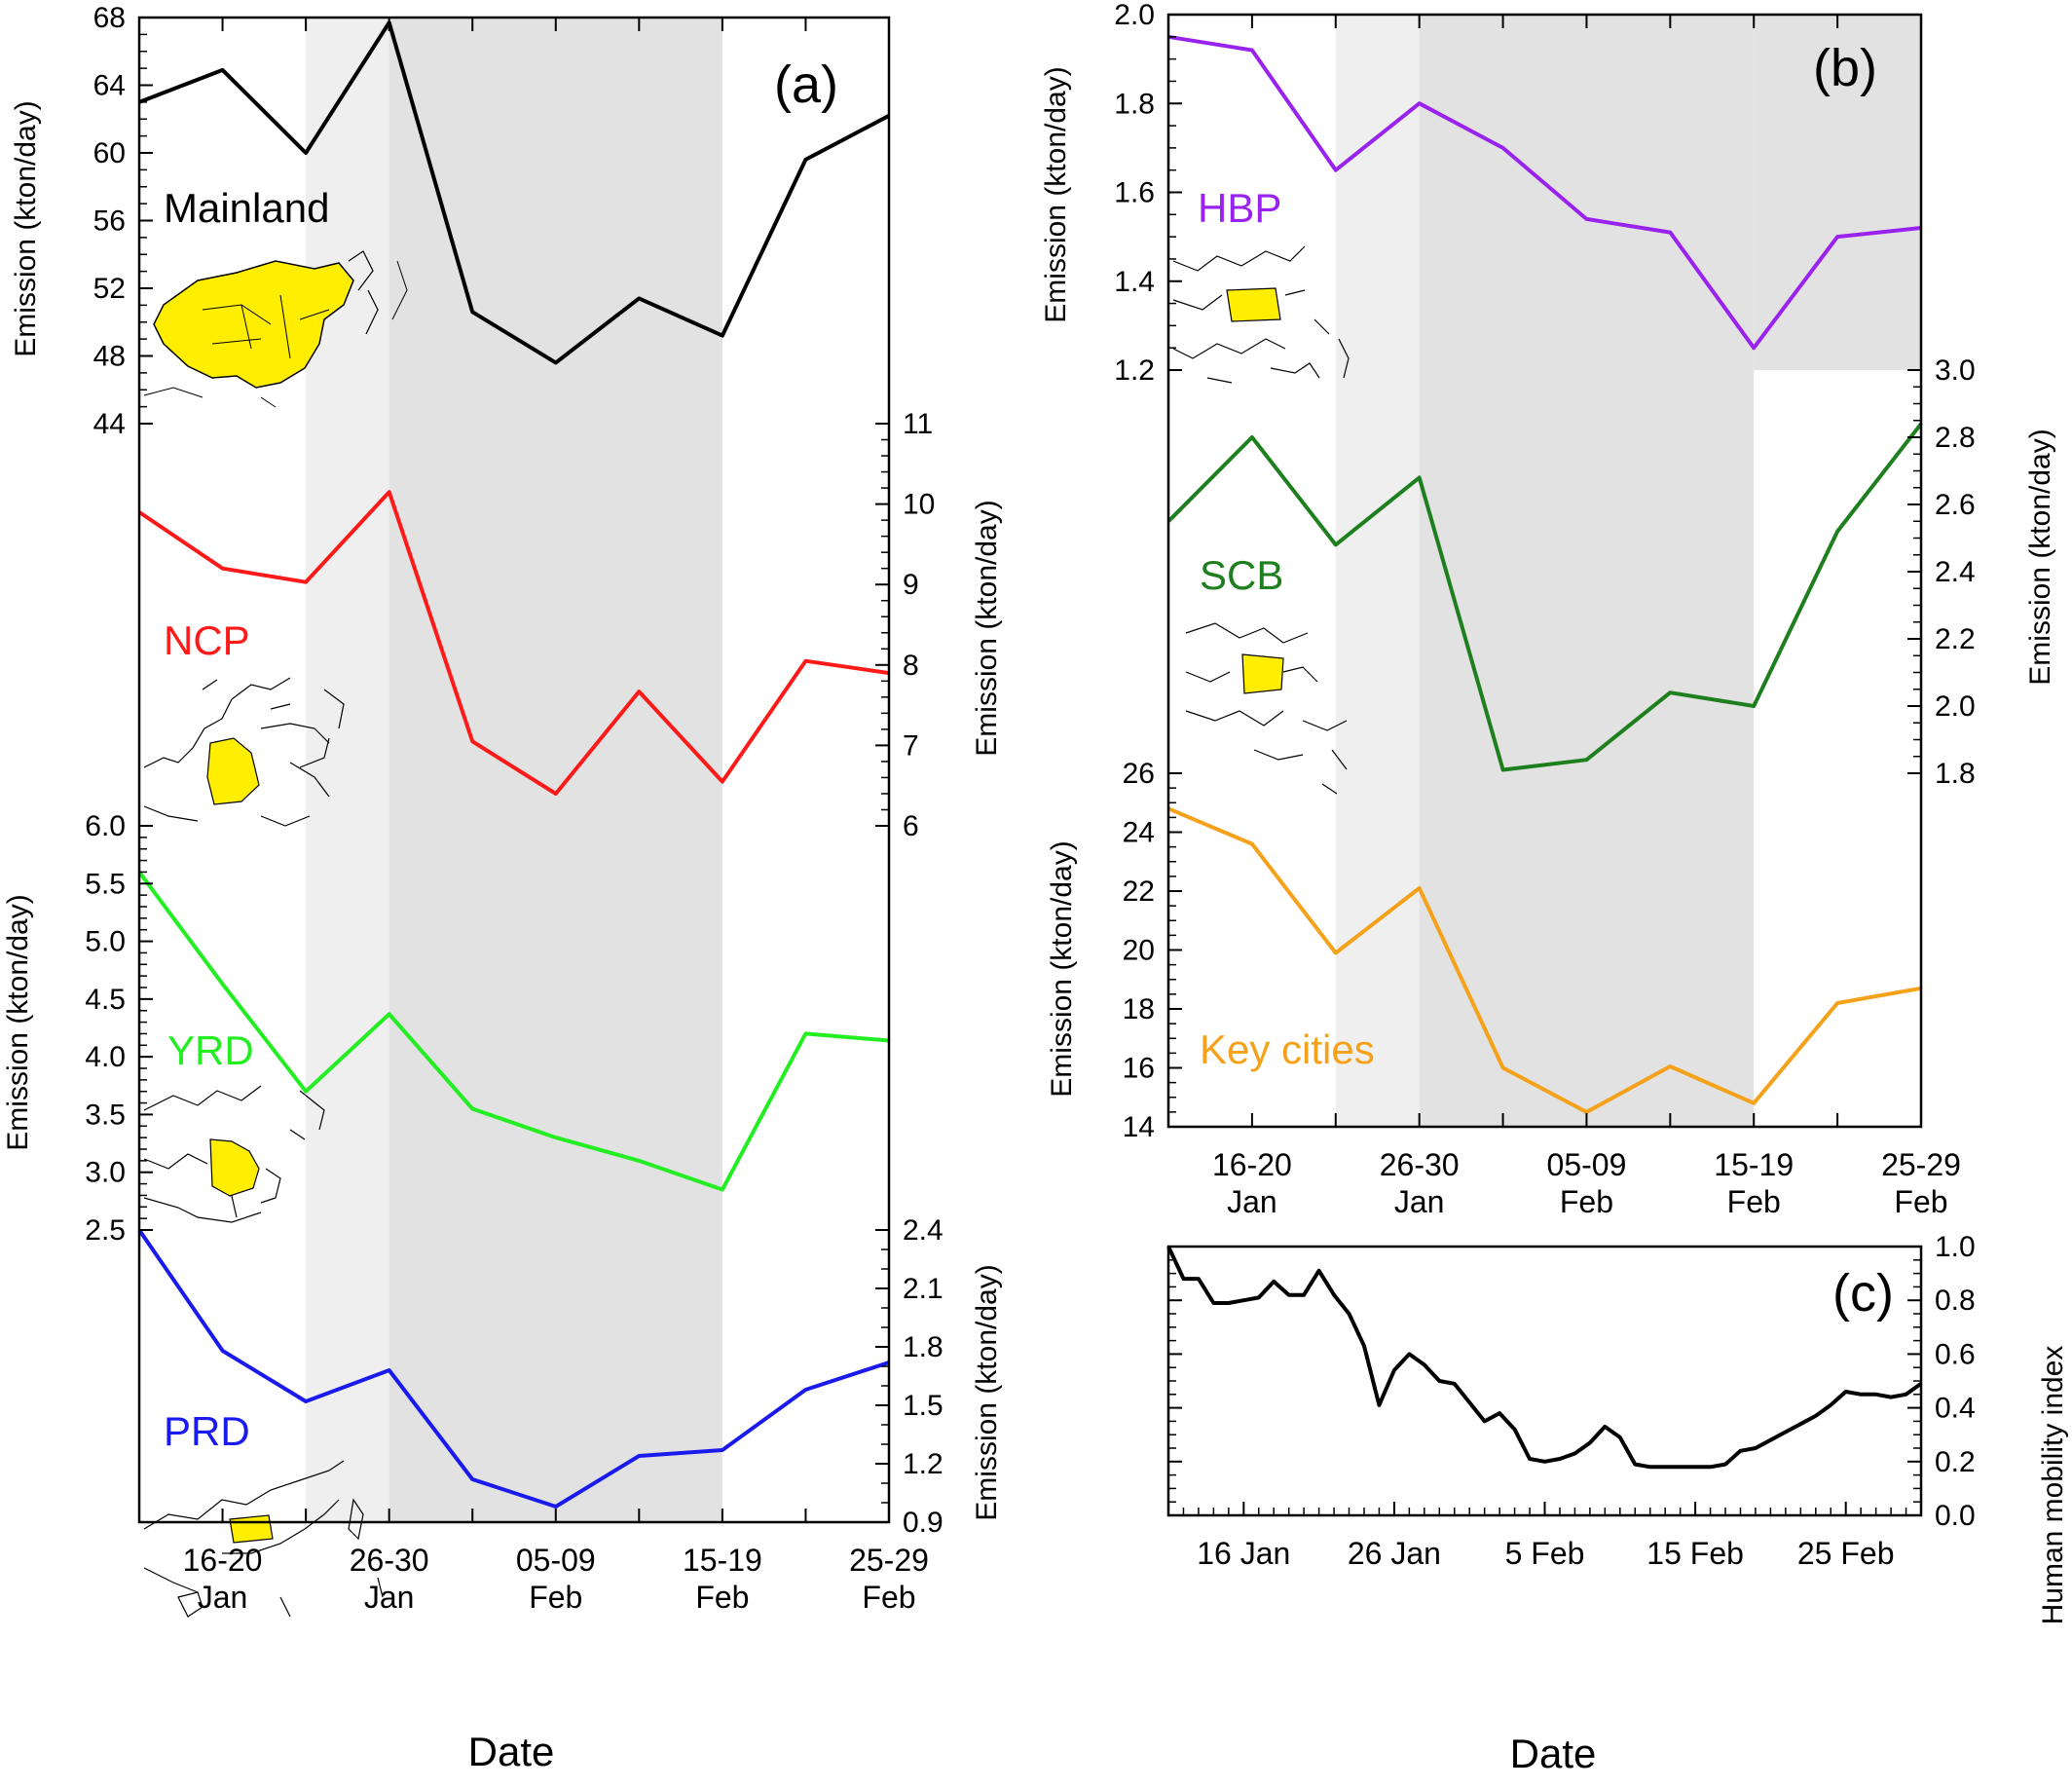  I want to click on a-prd-yaxis-tick-label: 1.2, so click(923, 1464).